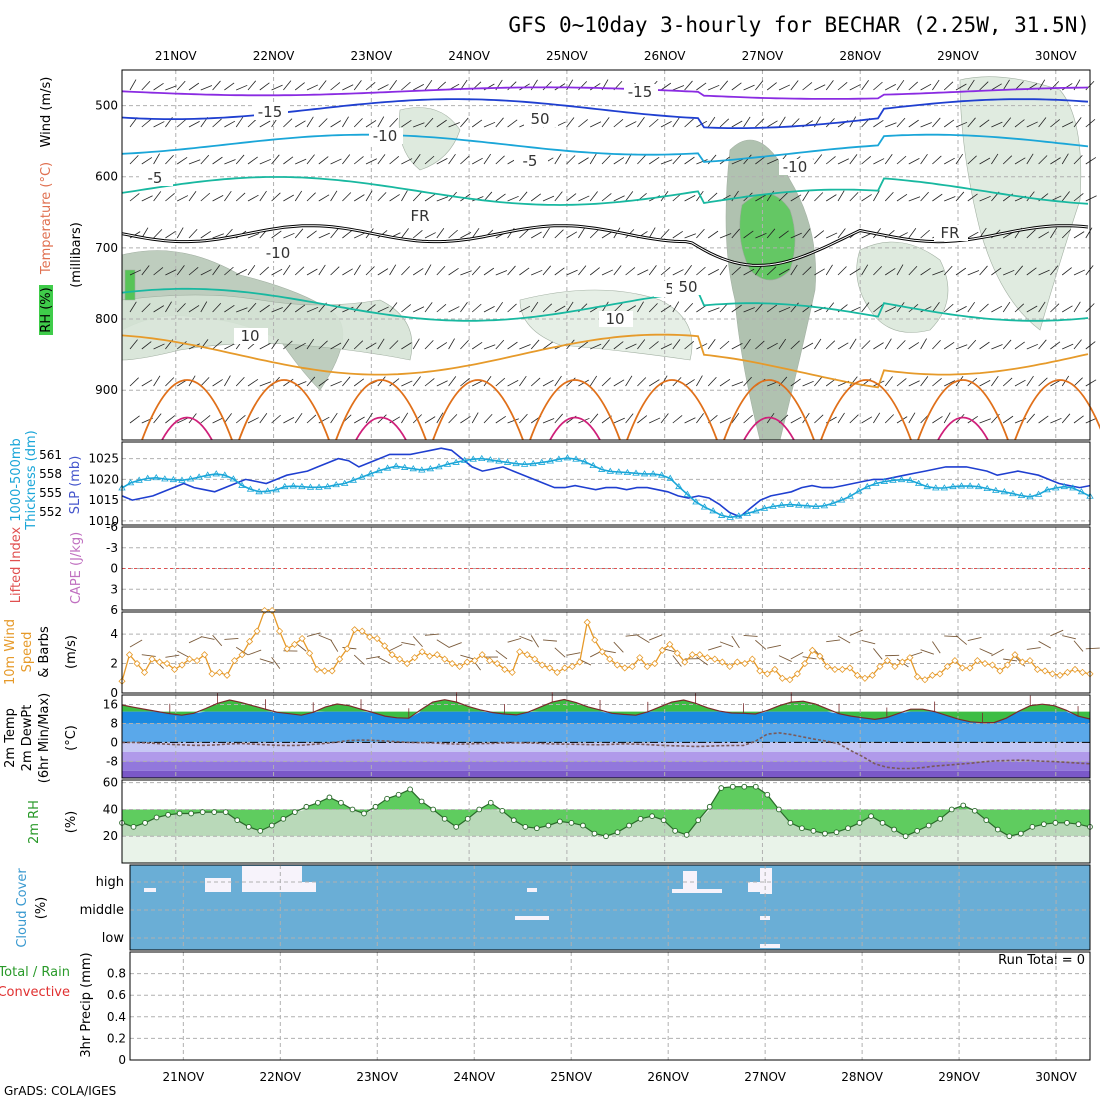 Image resolution: width=1100 pixels, height=1100 pixels. What do you see at coordinates (75, 485) in the screenshot?
I see `slp-axis-label: SLP (mb)` at bounding box center [75, 485].